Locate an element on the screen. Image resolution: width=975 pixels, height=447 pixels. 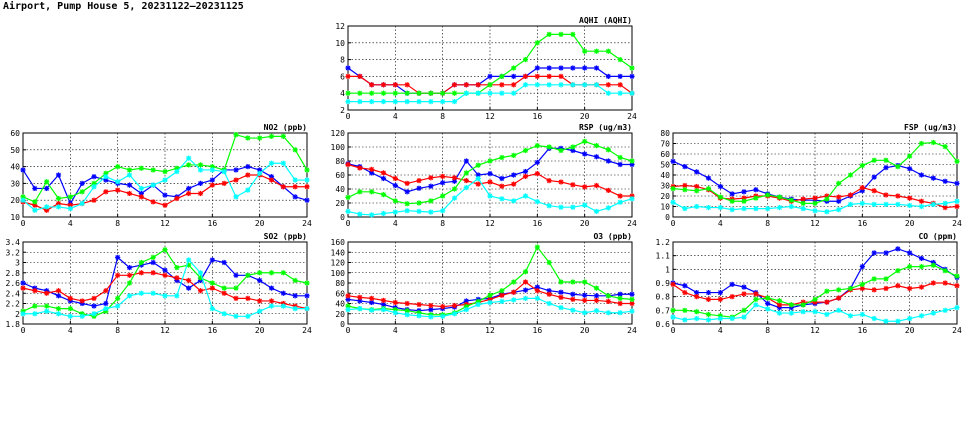
y-tick-label: 2 is located at coordinates (342, 110).